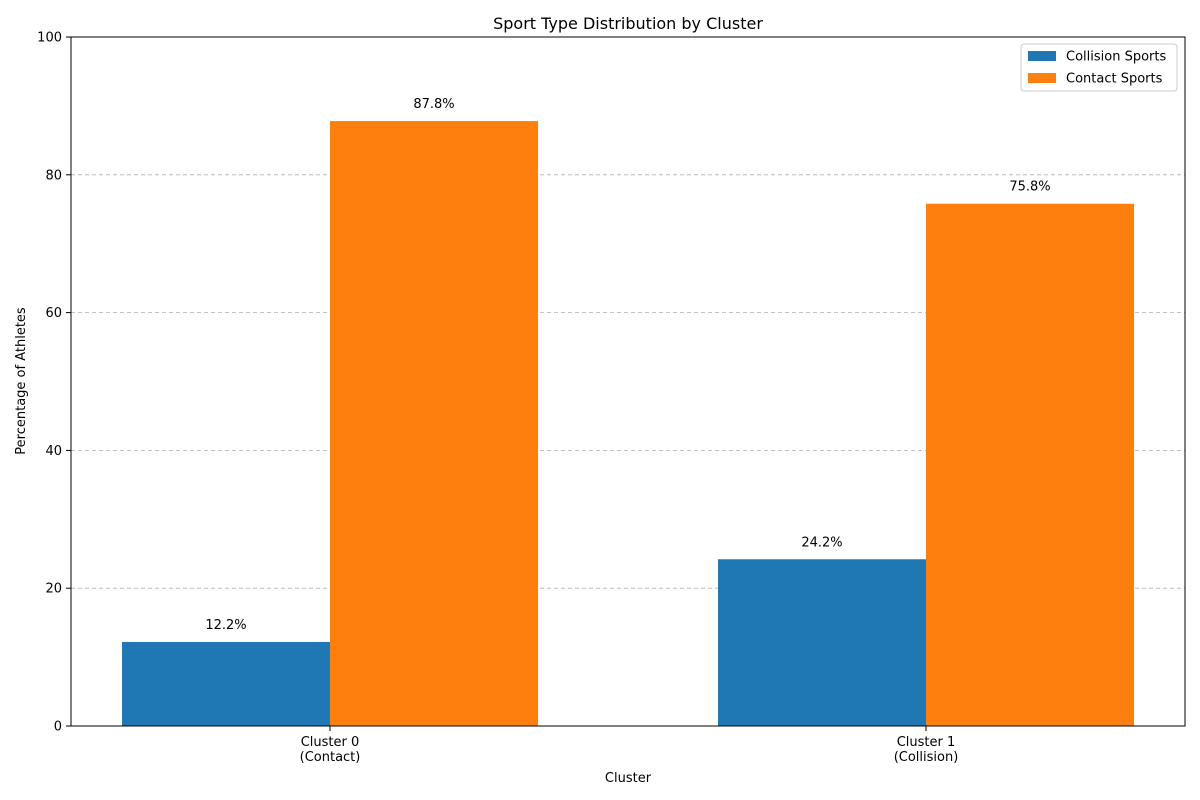  What do you see at coordinates (53, 313) in the screenshot?
I see `y-tick-label: 60` at bounding box center [53, 313].